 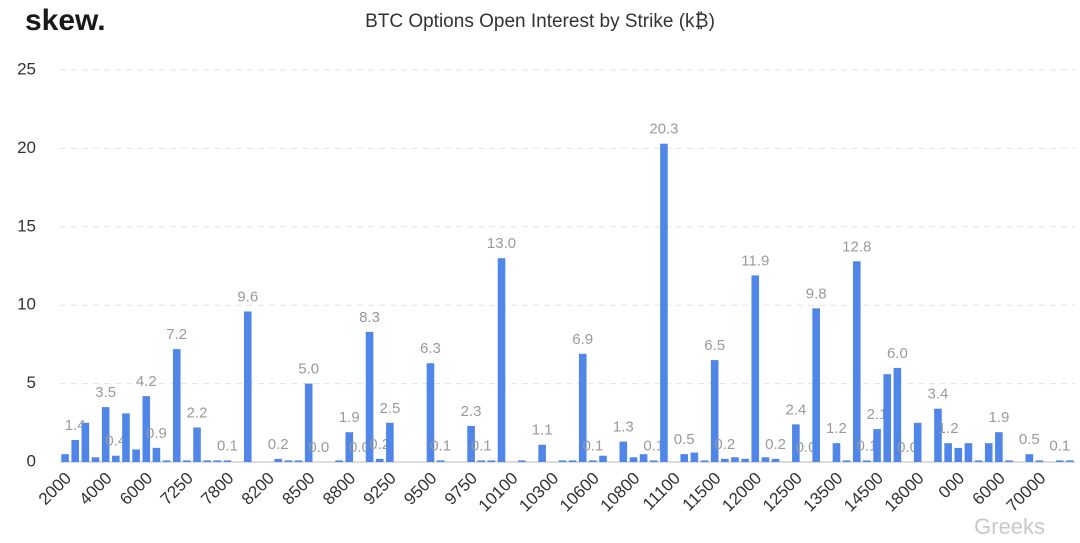 What do you see at coordinates (702, 492) in the screenshot?
I see `x-tick-label: 11500` at bounding box center [702, 492].